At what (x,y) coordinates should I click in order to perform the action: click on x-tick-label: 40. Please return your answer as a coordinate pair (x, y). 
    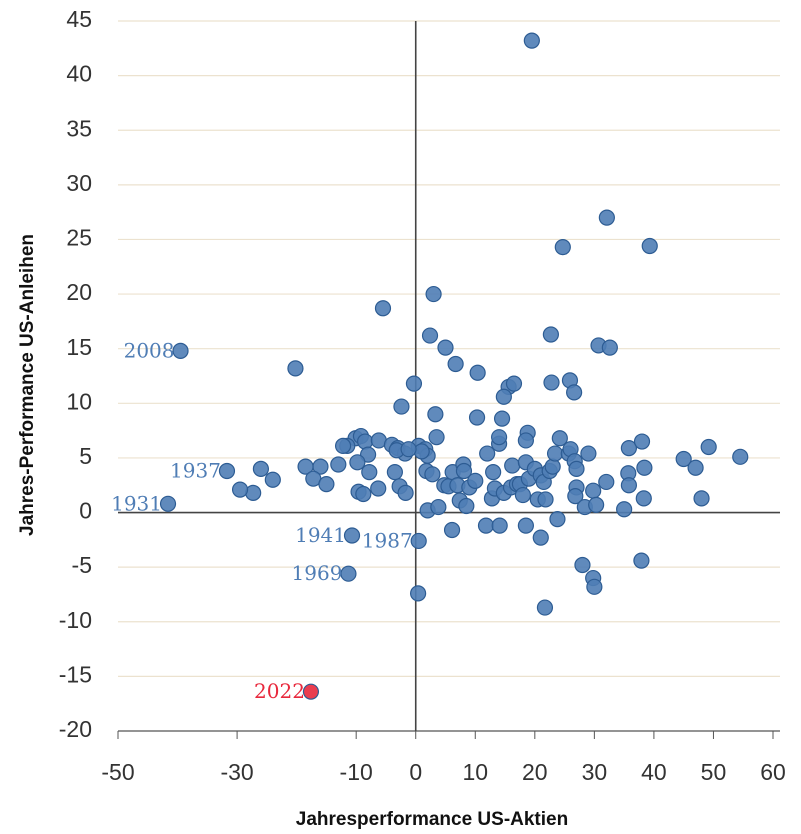
    Looking at the image, I should click on (654, 772).